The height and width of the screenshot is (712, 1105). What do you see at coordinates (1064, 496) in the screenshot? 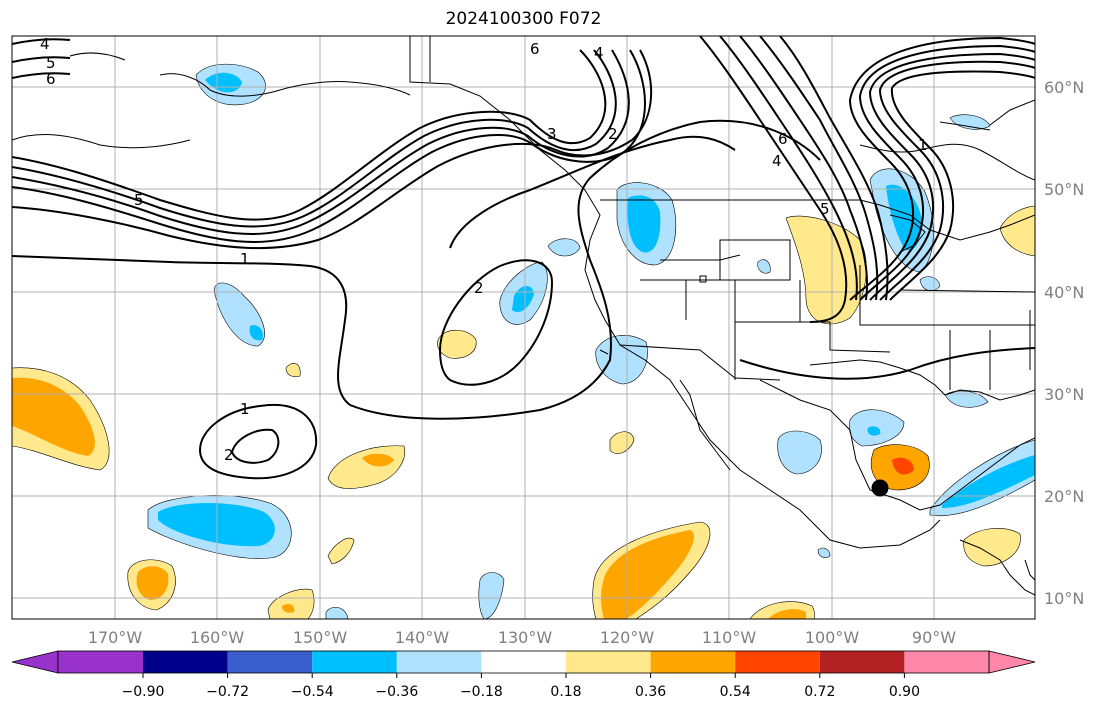
I see `lat-label: 20°N` at bounding box center [1064, 496].